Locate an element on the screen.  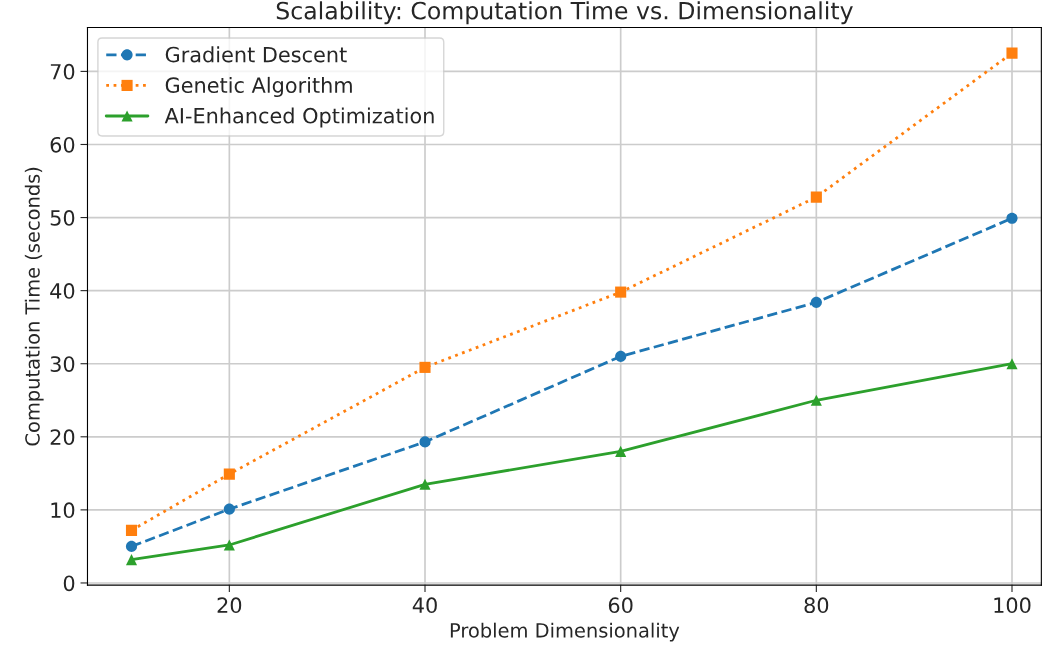
x-tick-label: 60 is located at coordinates (620, 605).